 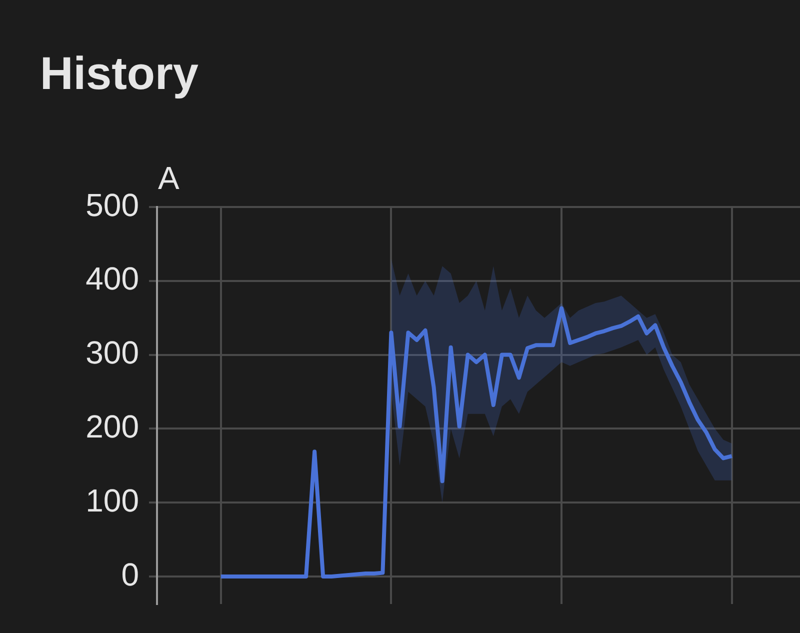 I want to click on chart-title: History, so click(x=119, y=73).